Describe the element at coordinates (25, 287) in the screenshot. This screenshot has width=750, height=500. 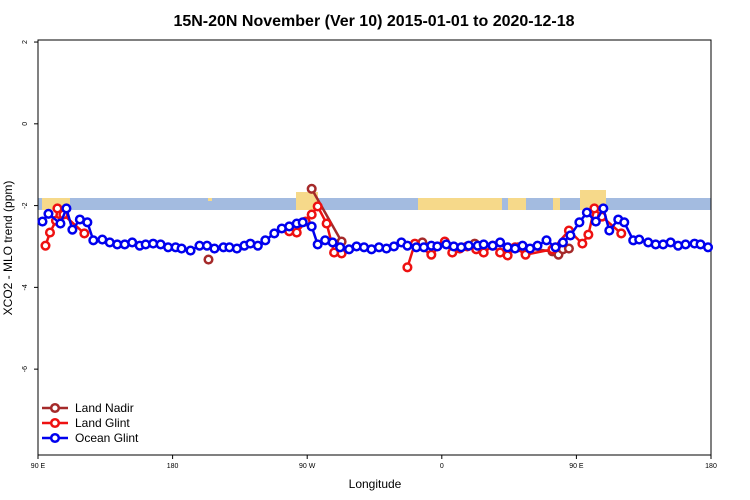
I see `y-tick-label: -4` at that location.